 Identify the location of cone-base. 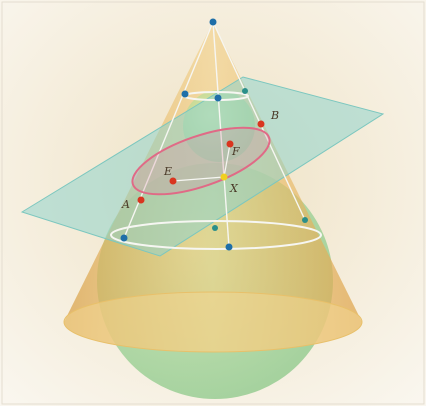
(213, 322).